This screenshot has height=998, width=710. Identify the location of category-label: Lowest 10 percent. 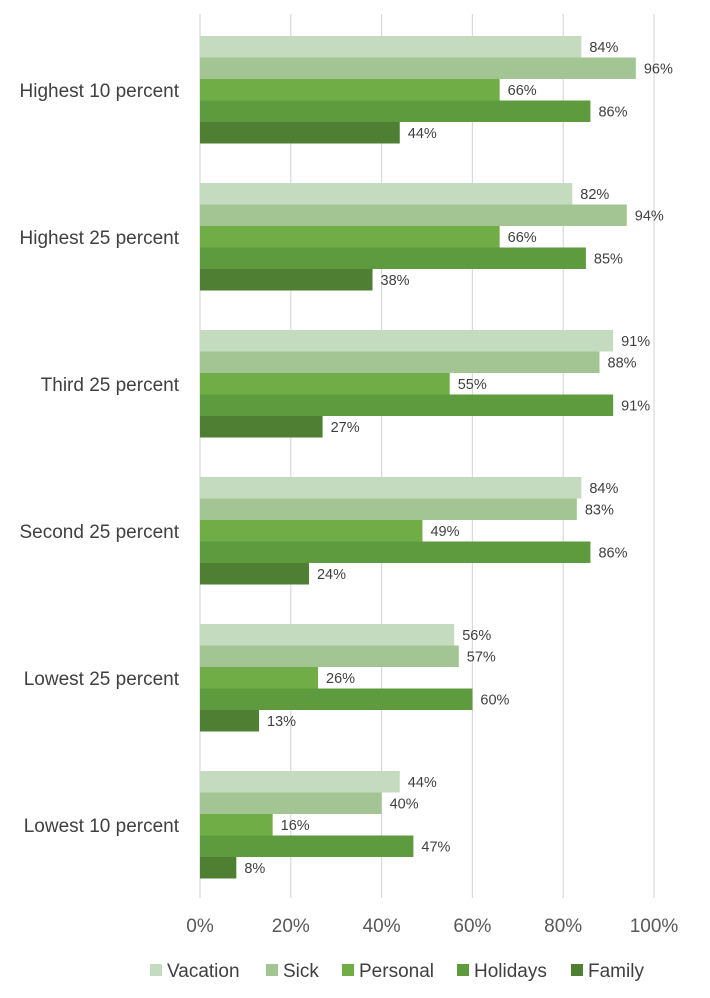
(102, 826).